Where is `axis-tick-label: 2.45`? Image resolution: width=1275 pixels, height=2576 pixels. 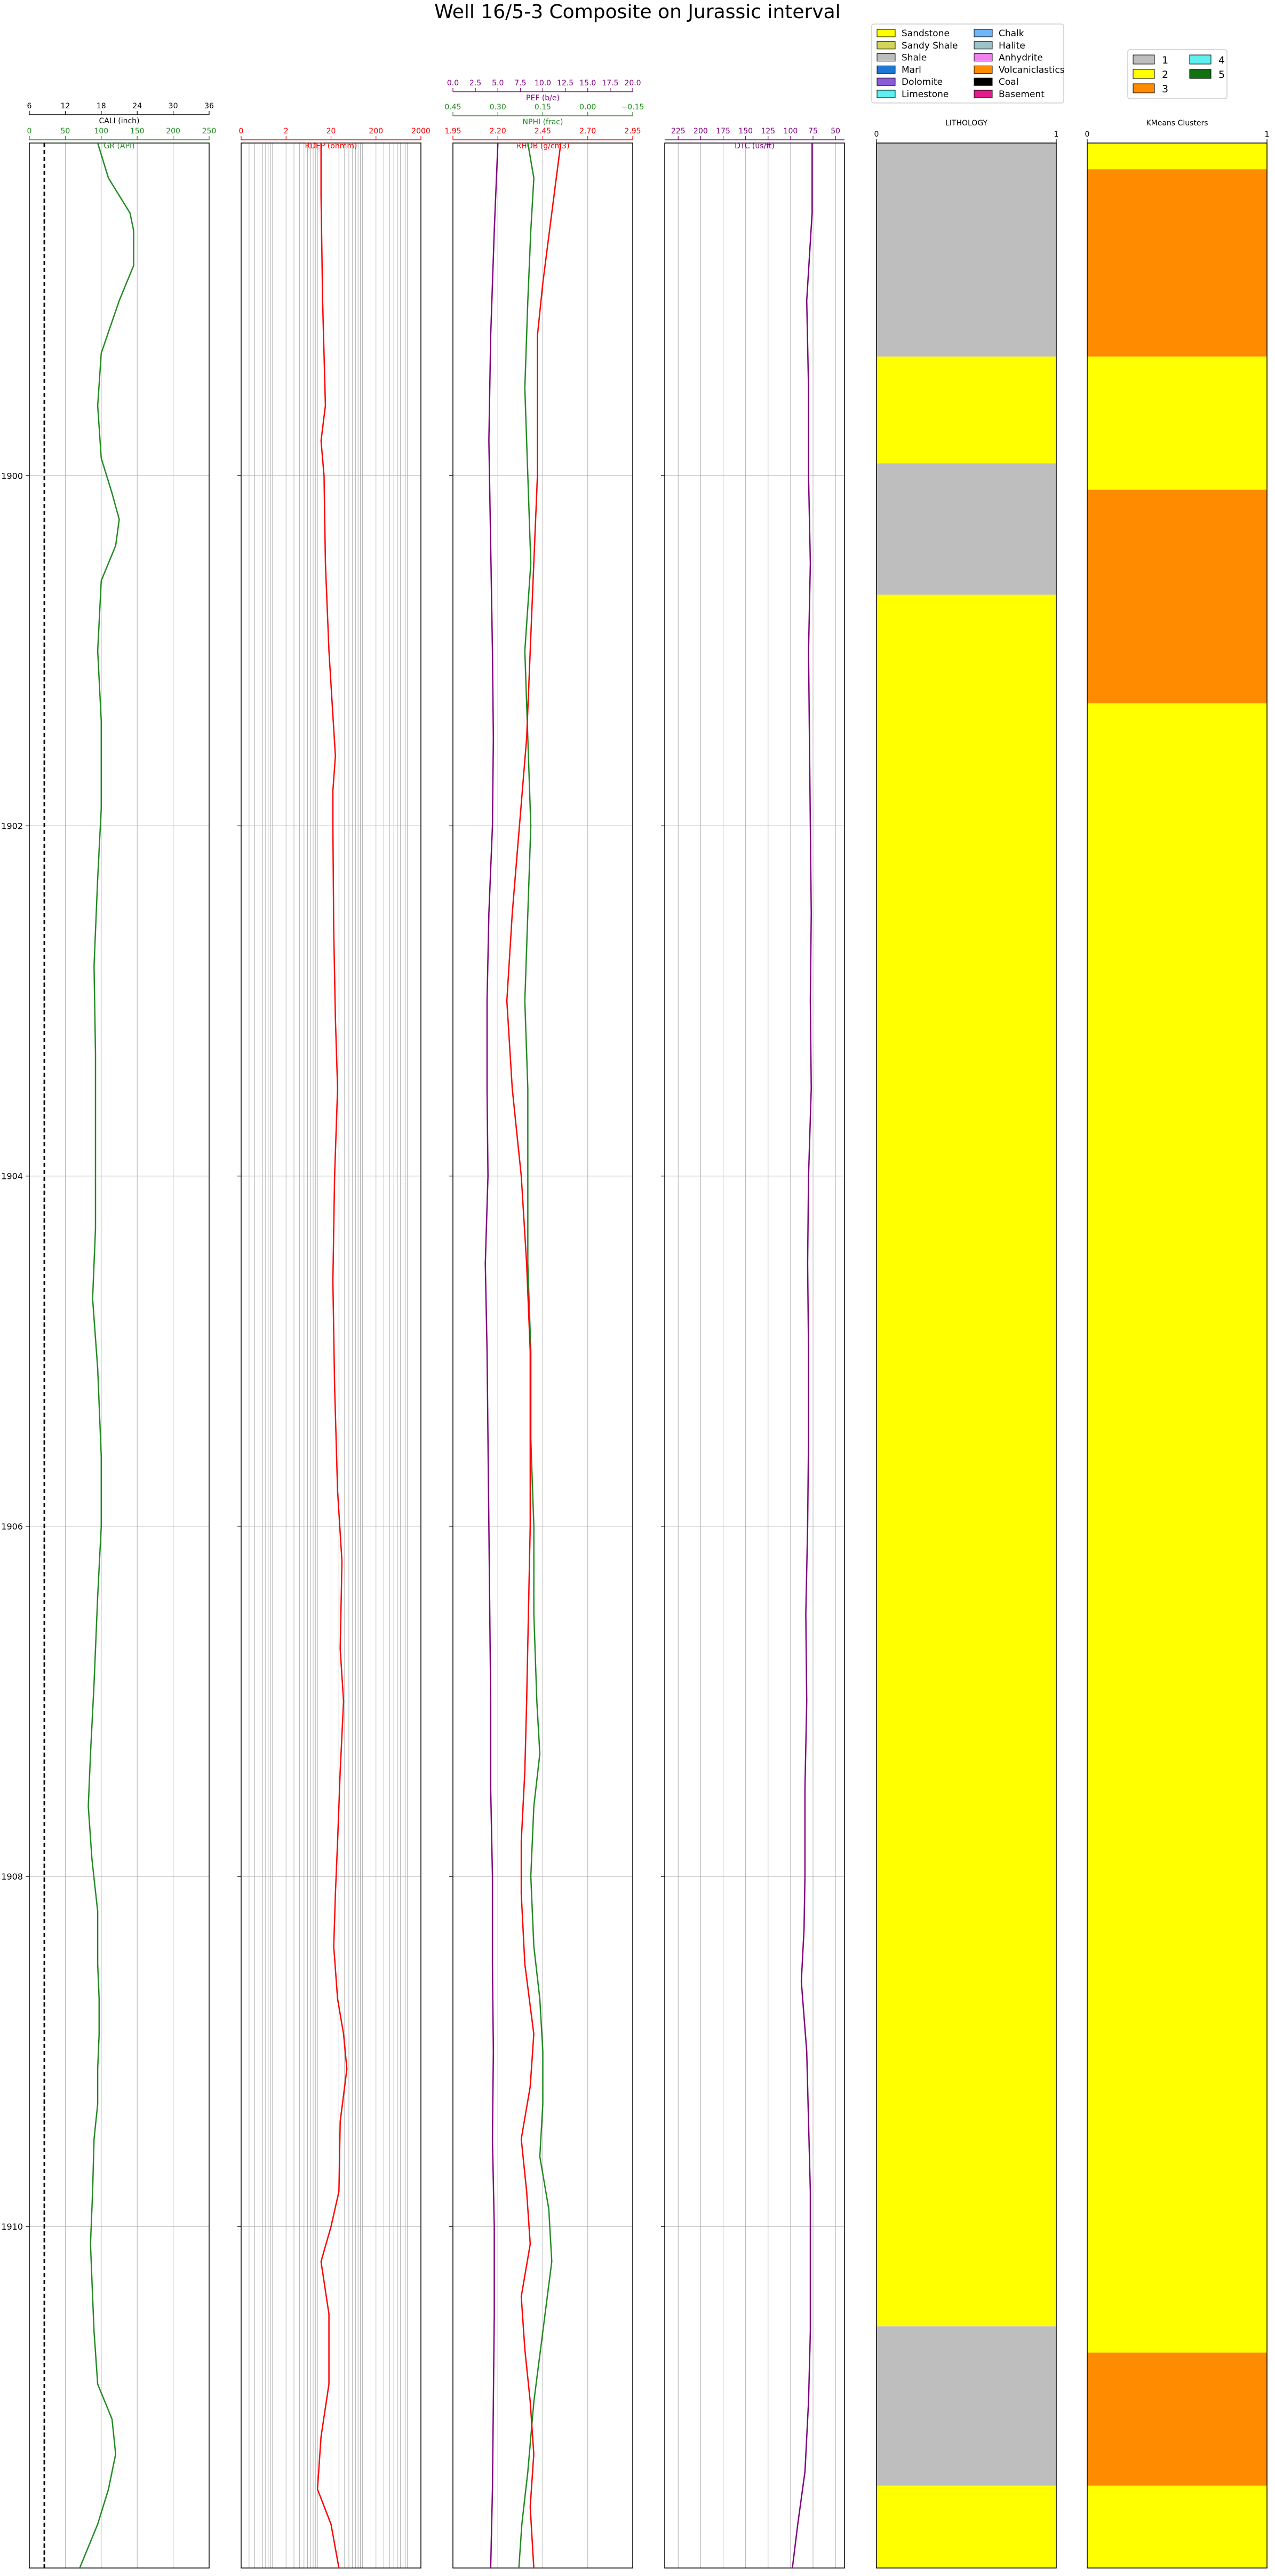
axis-tick-label: 2.45 is located at coordinates (543, 131).